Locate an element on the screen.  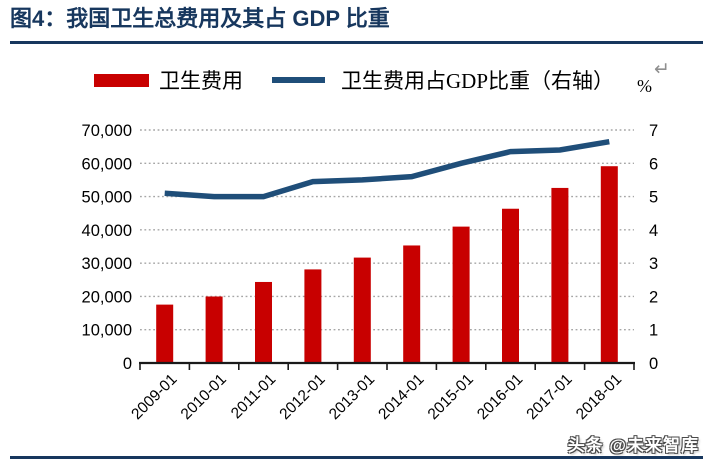
right-axis-label: 5 is located at coordinates (653, 198).